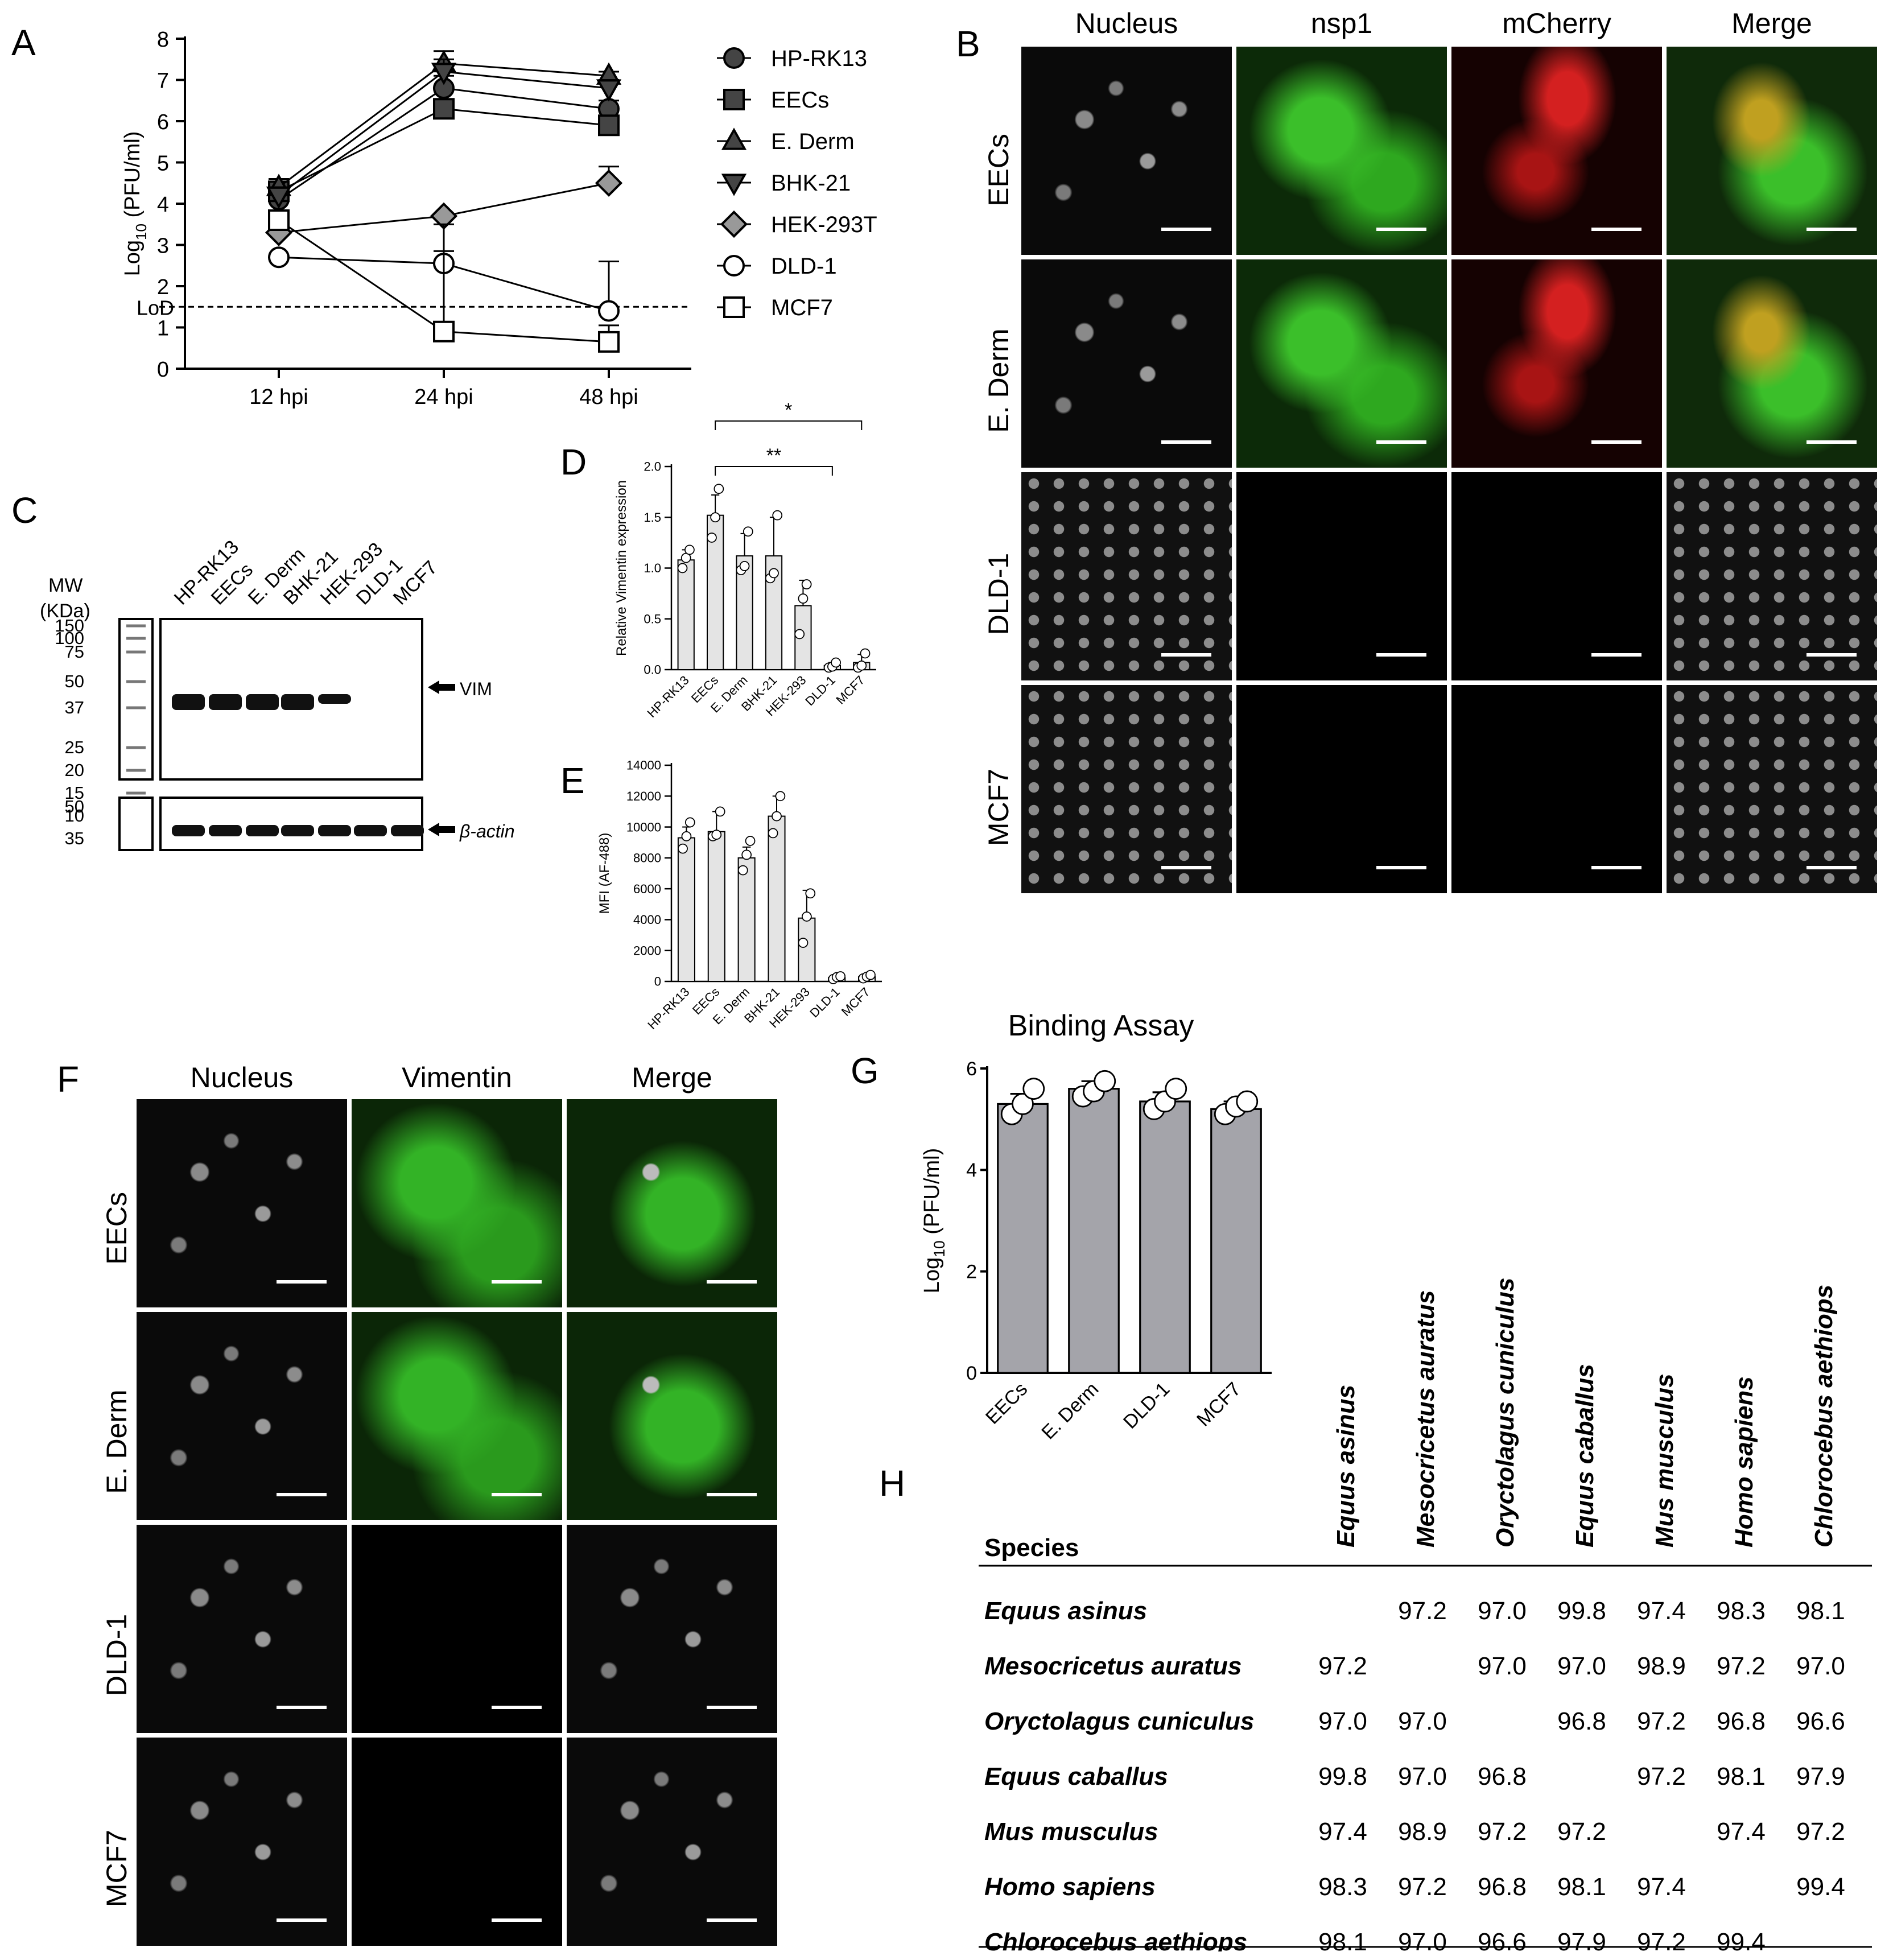 The height and width of the screenshot is (1960, 1889). I want to click on bar-x-tick-label: DLD-1, so click(820, 691).